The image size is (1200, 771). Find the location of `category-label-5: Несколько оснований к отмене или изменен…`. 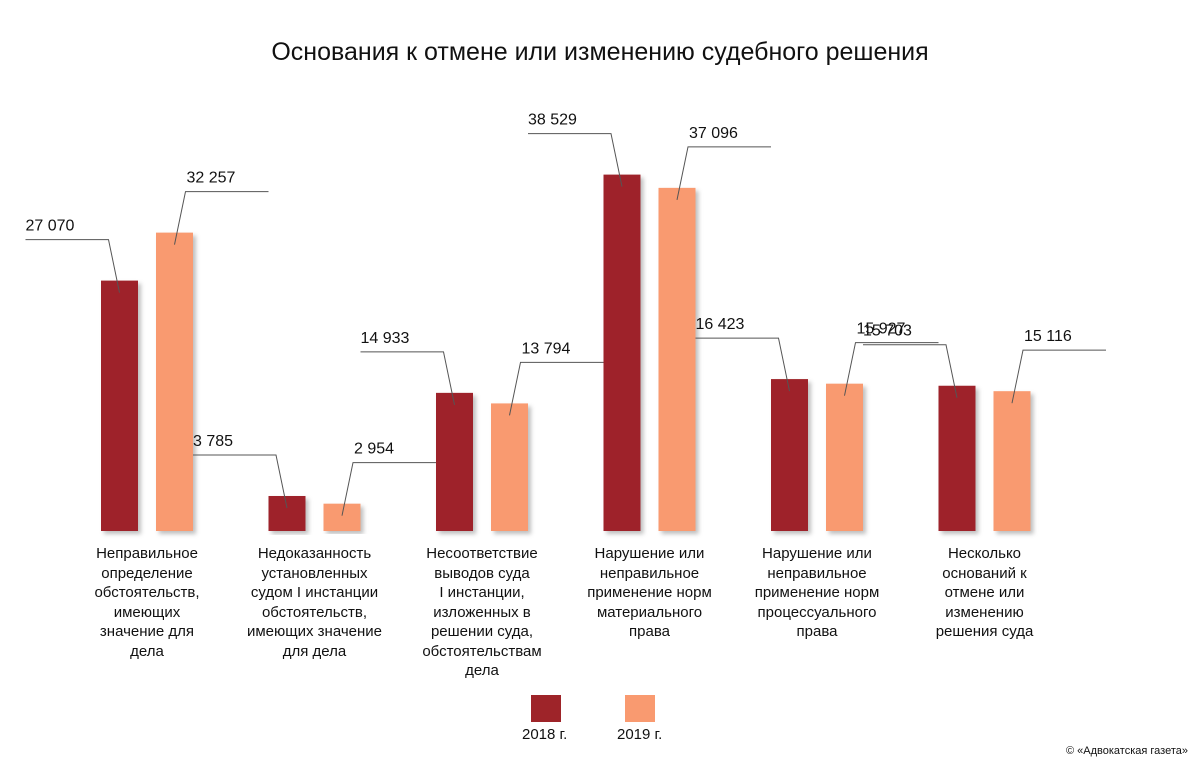

category-label-5: Несколько оснований к отмене или изменен… is located at coordinates (984, 592).